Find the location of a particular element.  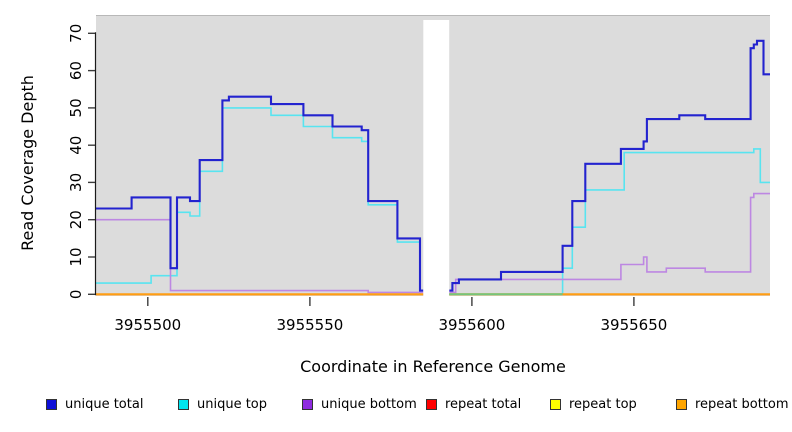

legend-item-unique-total: unique total is located at coordinates (94, 404).